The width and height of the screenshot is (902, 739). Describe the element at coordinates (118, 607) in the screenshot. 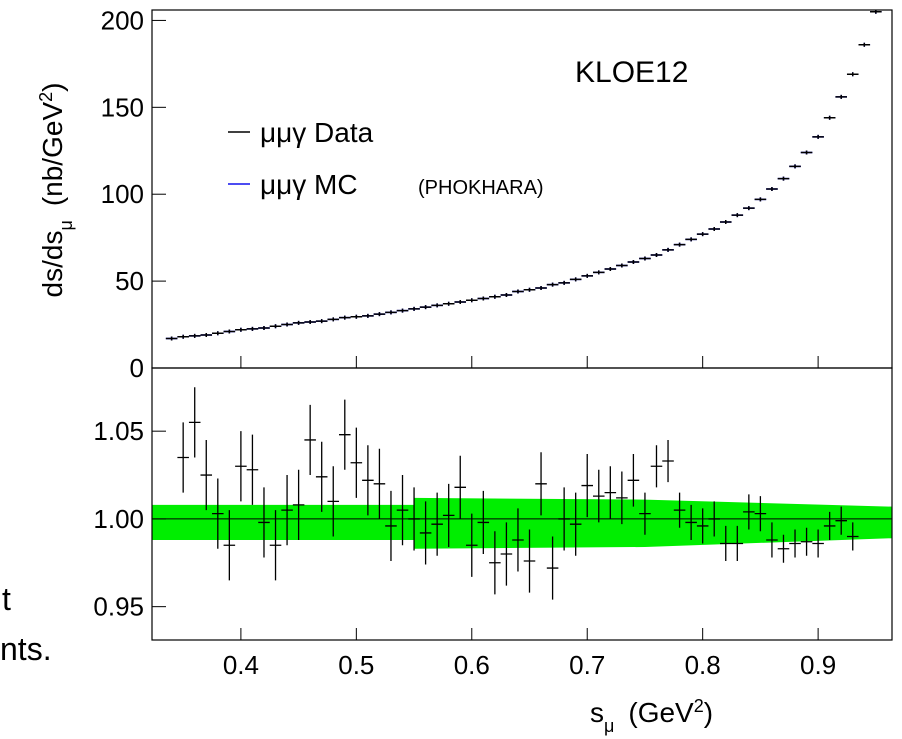

I see `y-tick-label: 0.95` at that location.